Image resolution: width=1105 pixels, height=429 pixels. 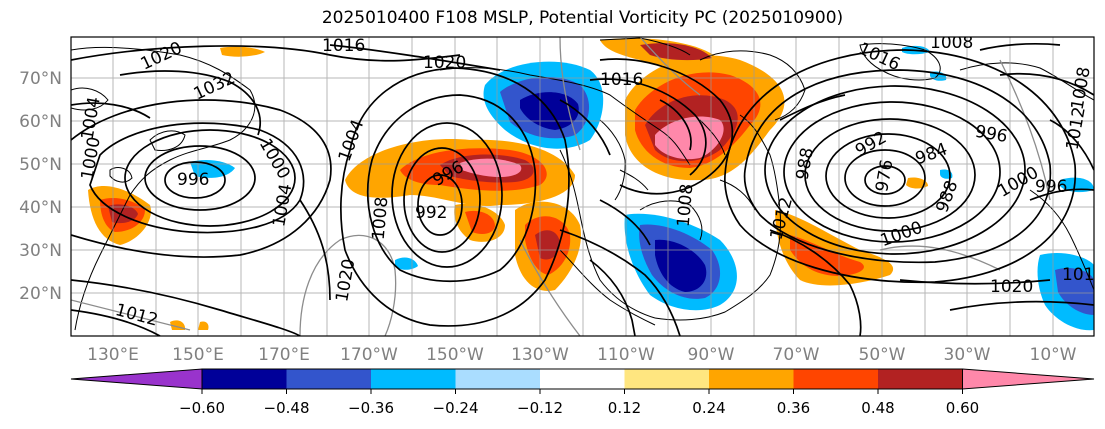 I want to click on lon-label: 170°W, so click(x=369, y=355).